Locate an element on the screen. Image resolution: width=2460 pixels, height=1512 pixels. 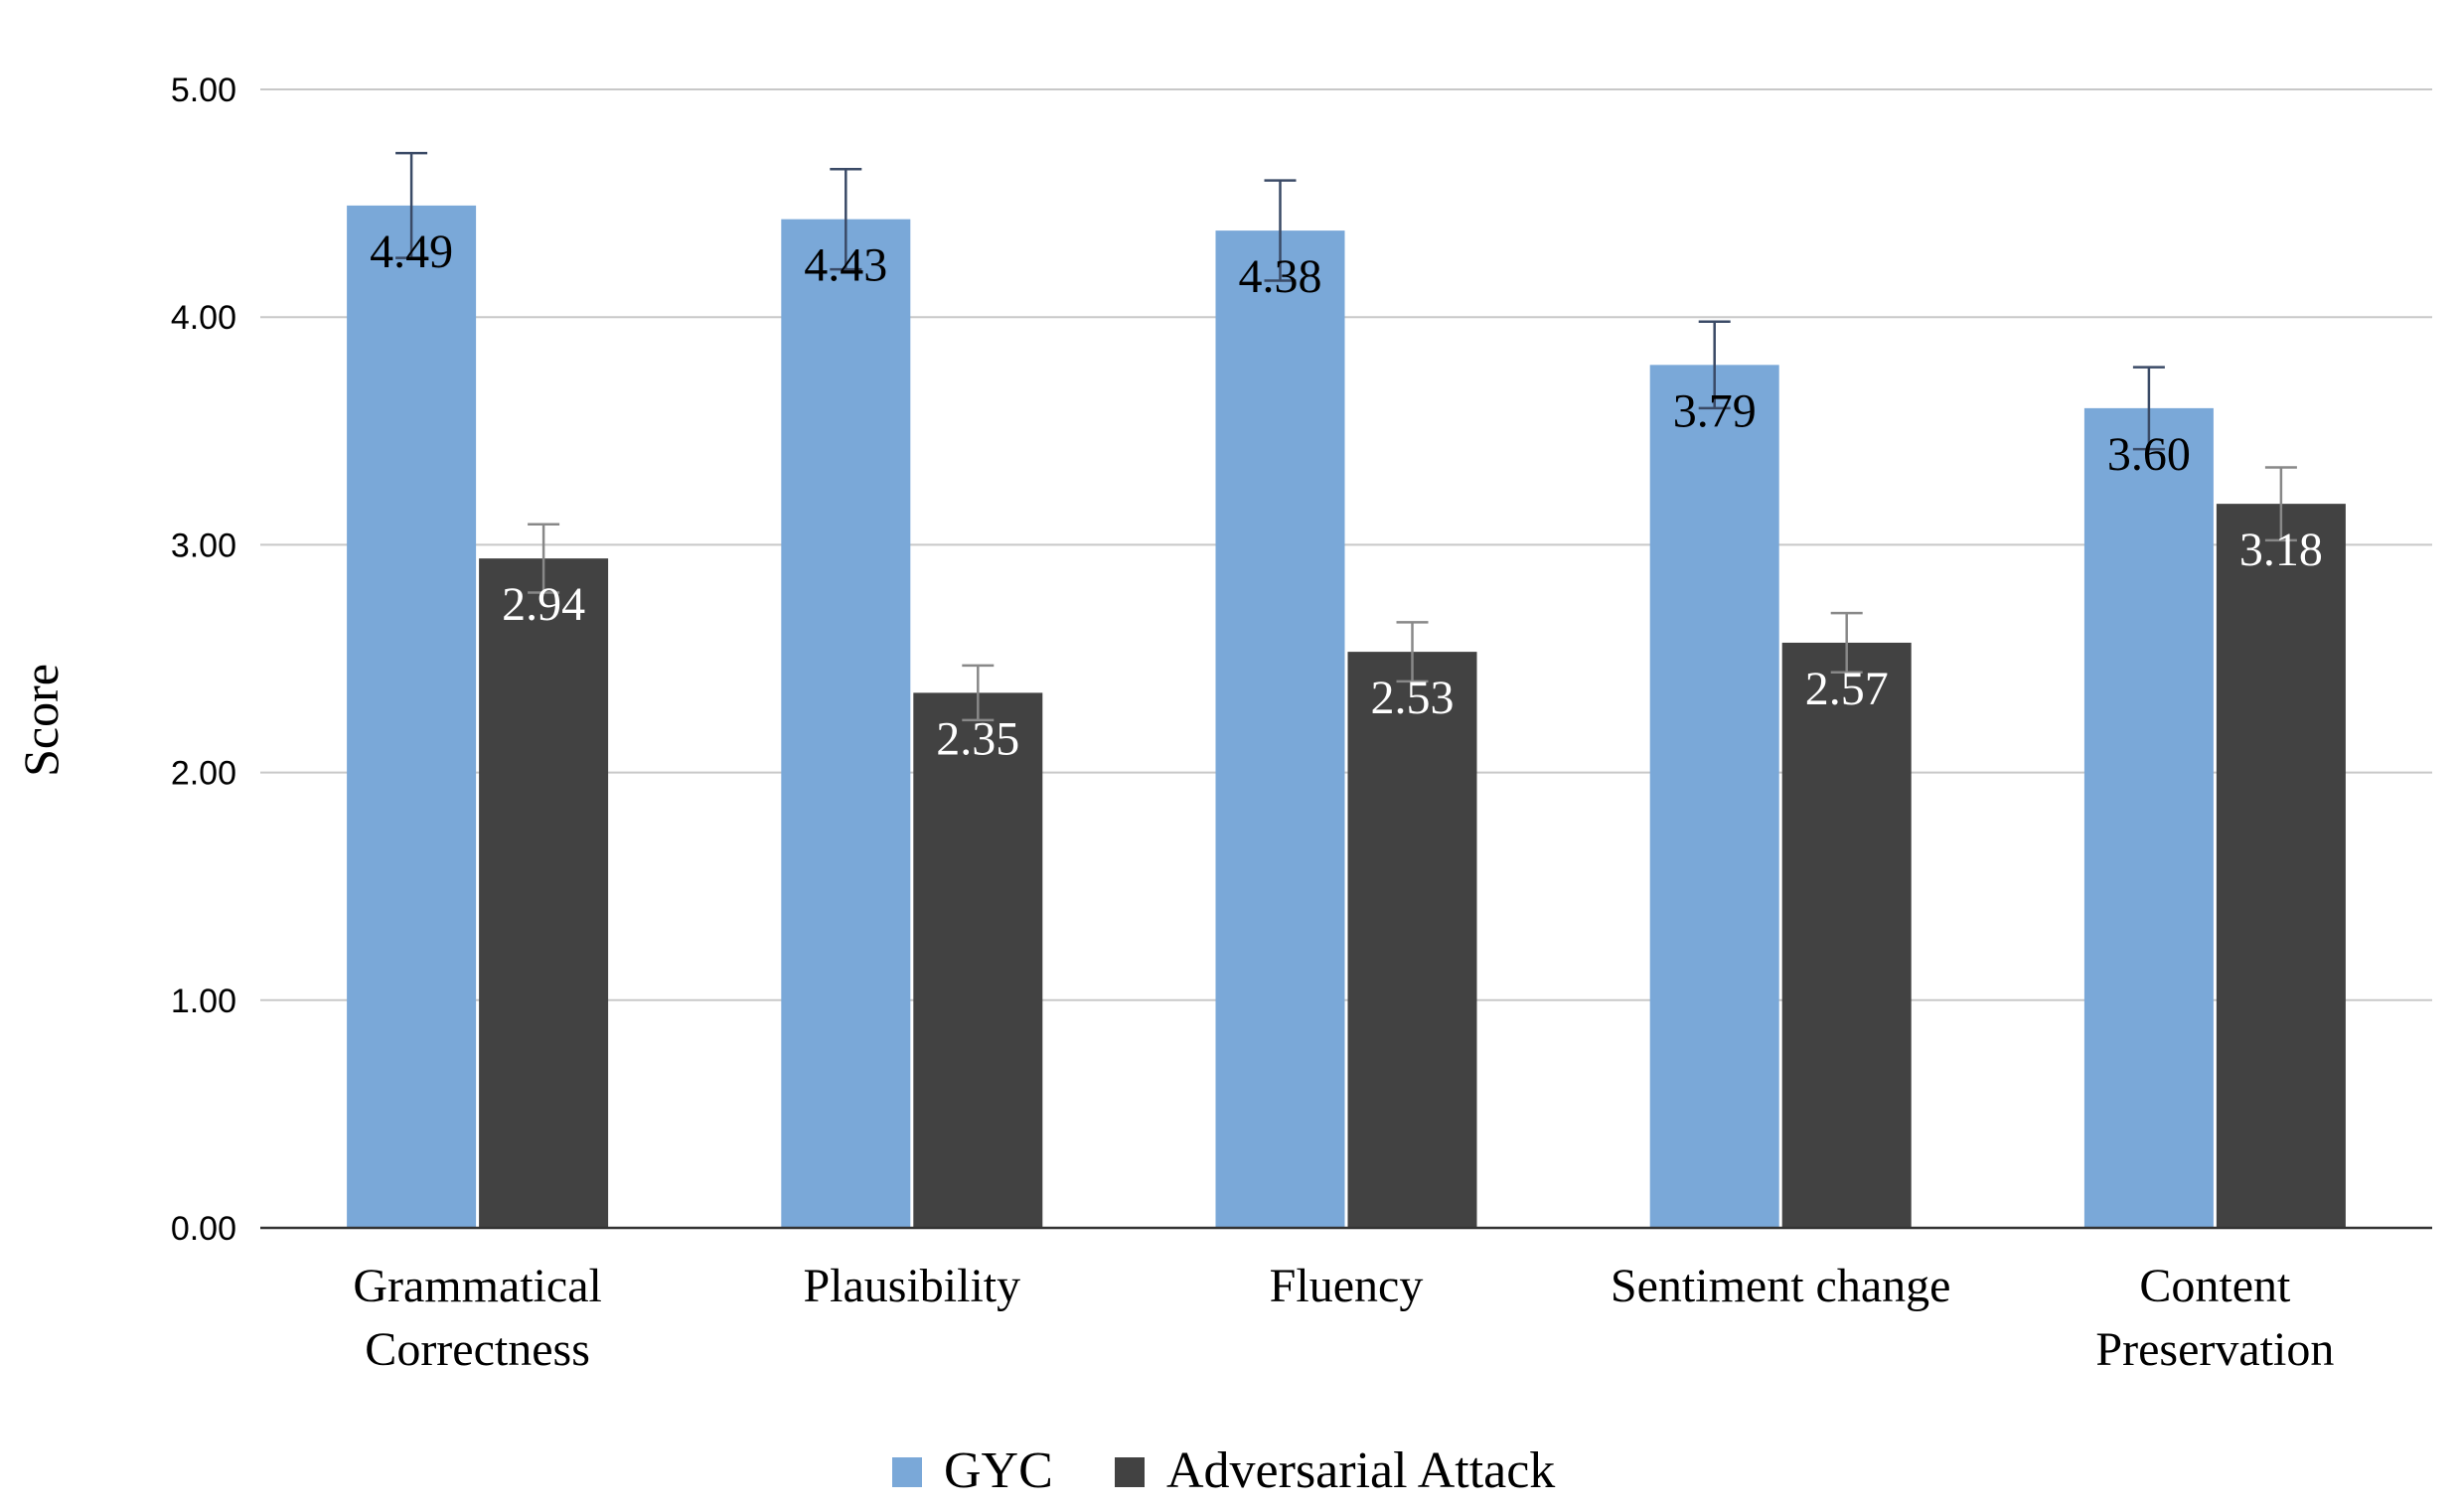
x-tick-label: Fluency is located at coordinates (1347, 1286).